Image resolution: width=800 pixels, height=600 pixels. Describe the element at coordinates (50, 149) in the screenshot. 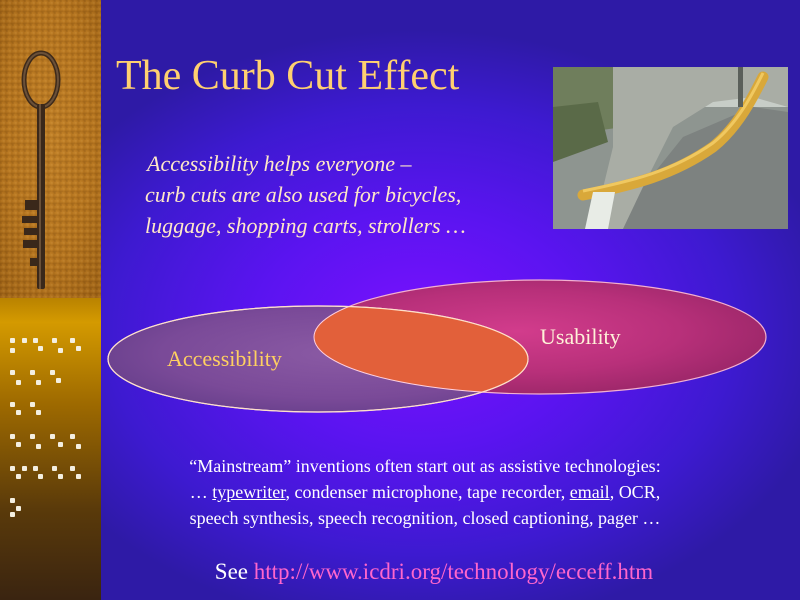

I see `key-photo` at that location.